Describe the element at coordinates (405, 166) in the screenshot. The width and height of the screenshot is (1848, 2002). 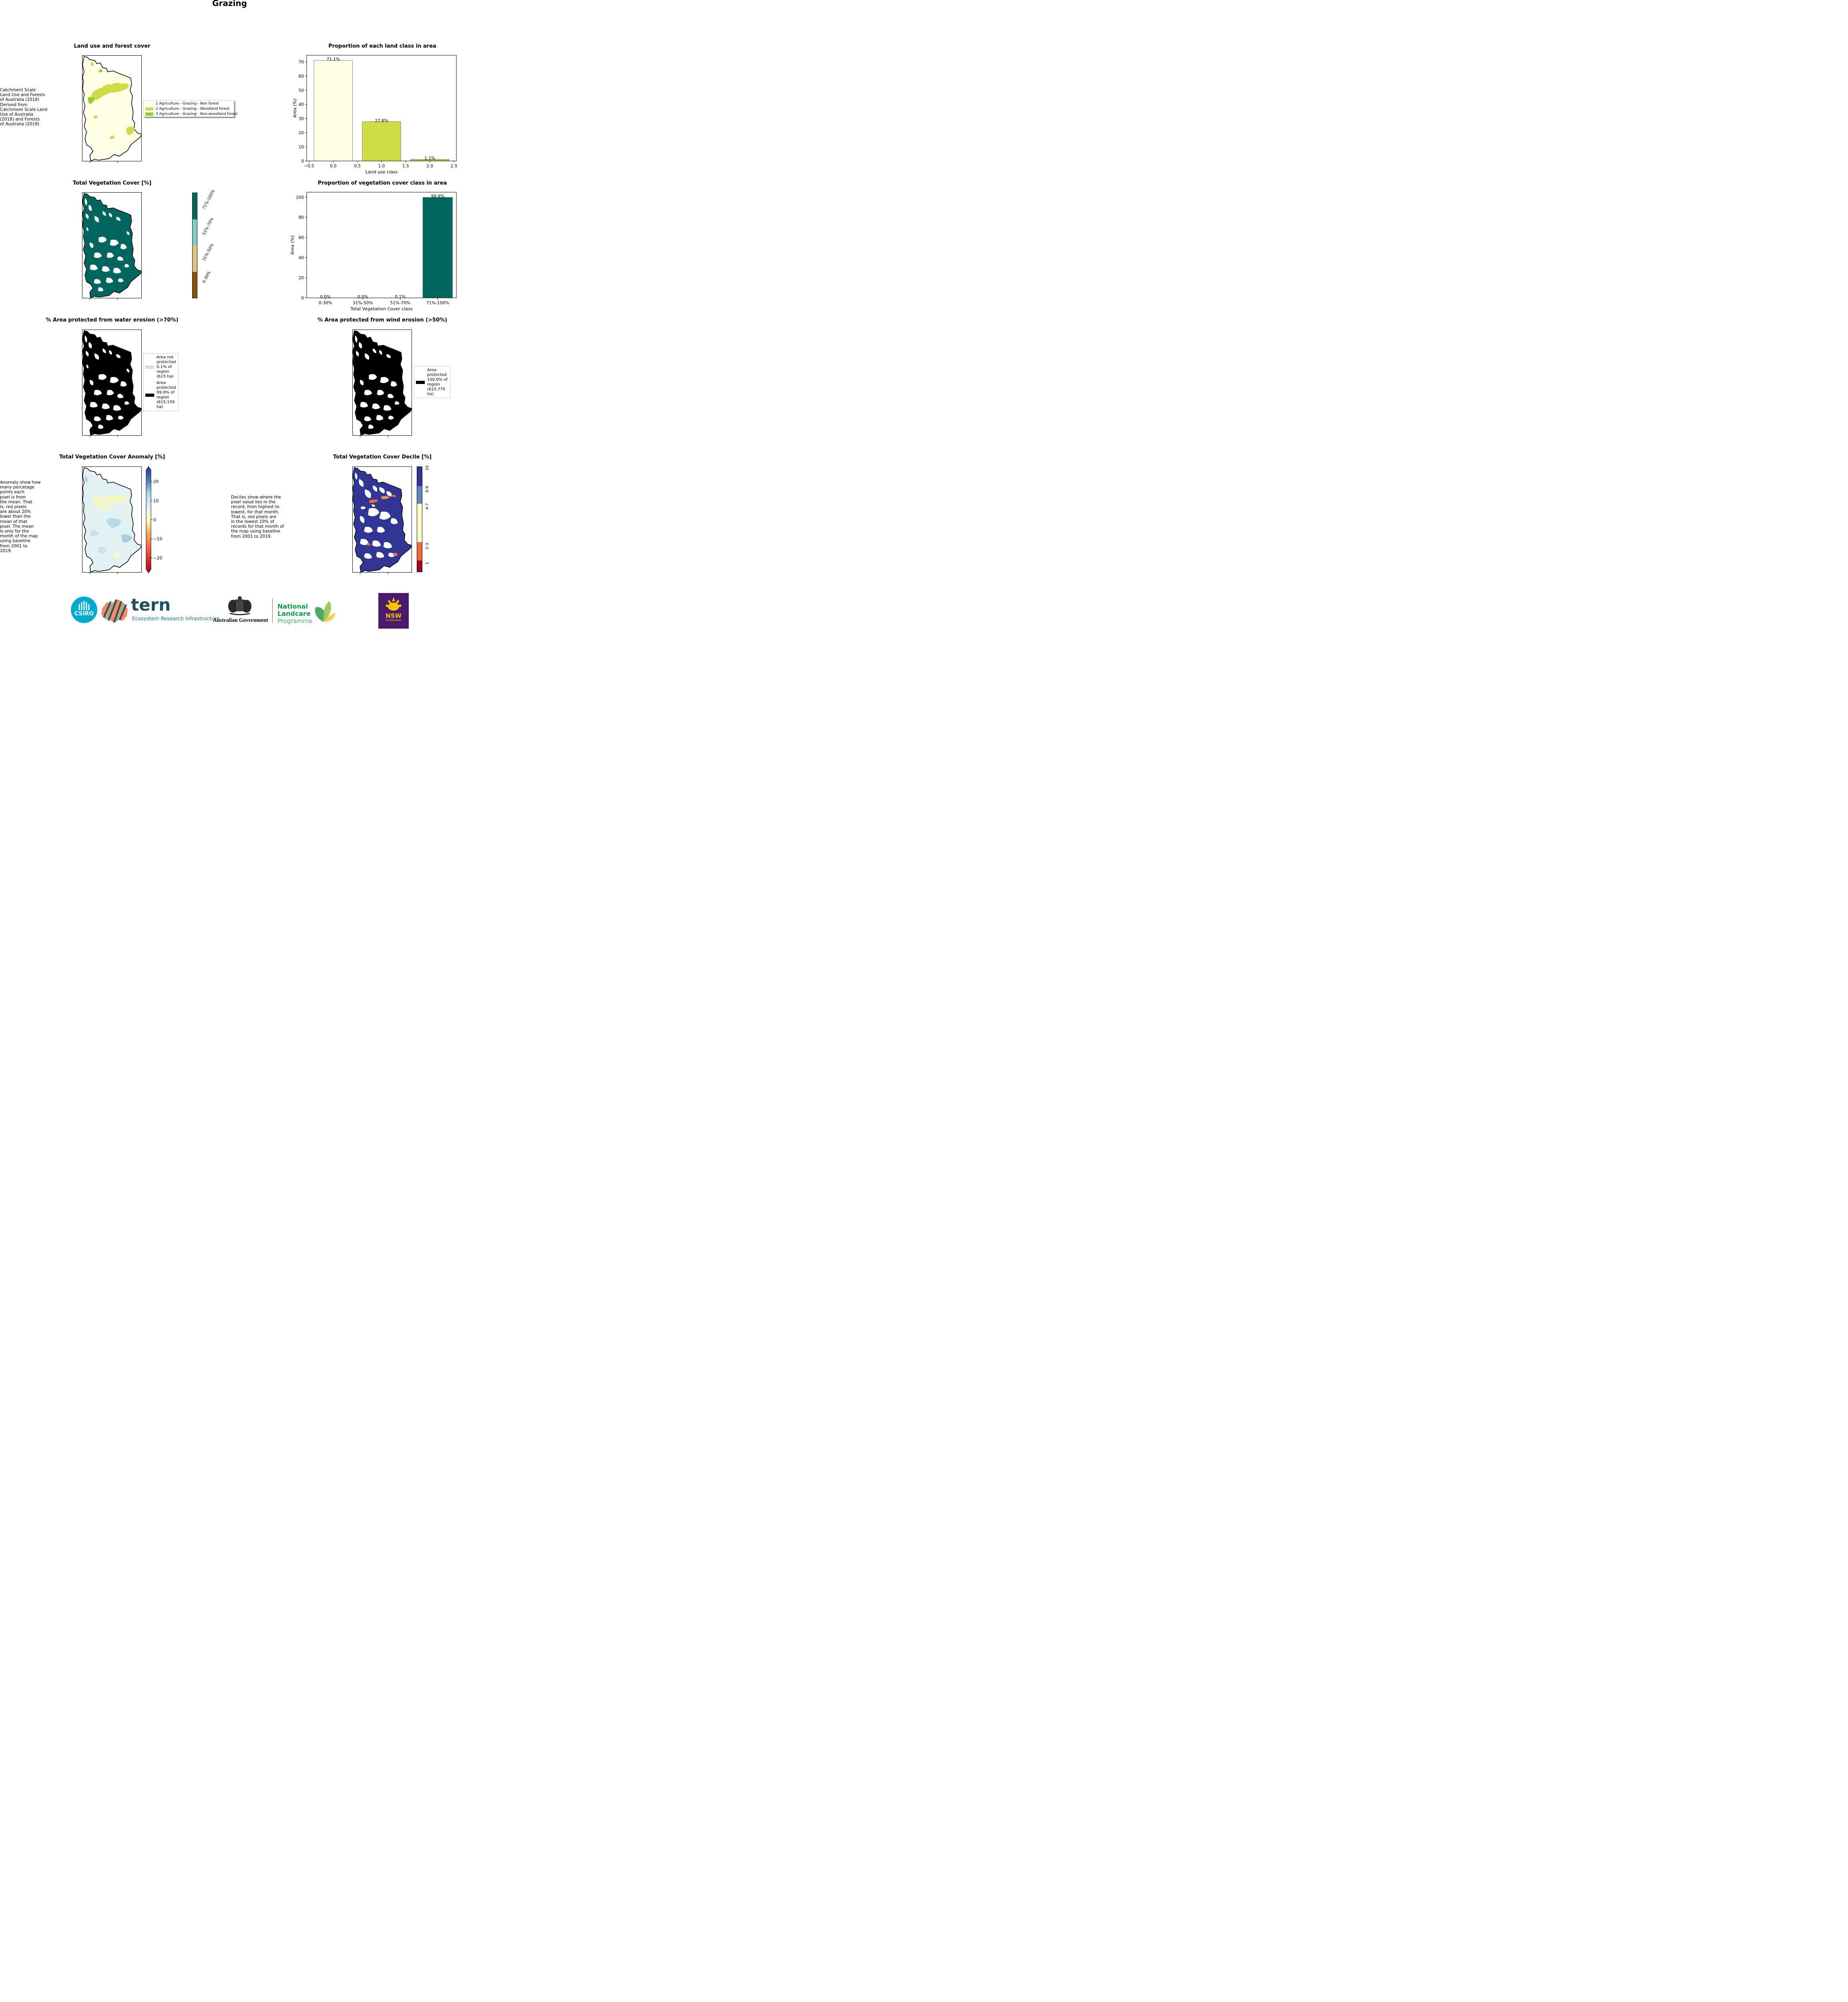
I see `x-tick-label: 1.5` at that location.